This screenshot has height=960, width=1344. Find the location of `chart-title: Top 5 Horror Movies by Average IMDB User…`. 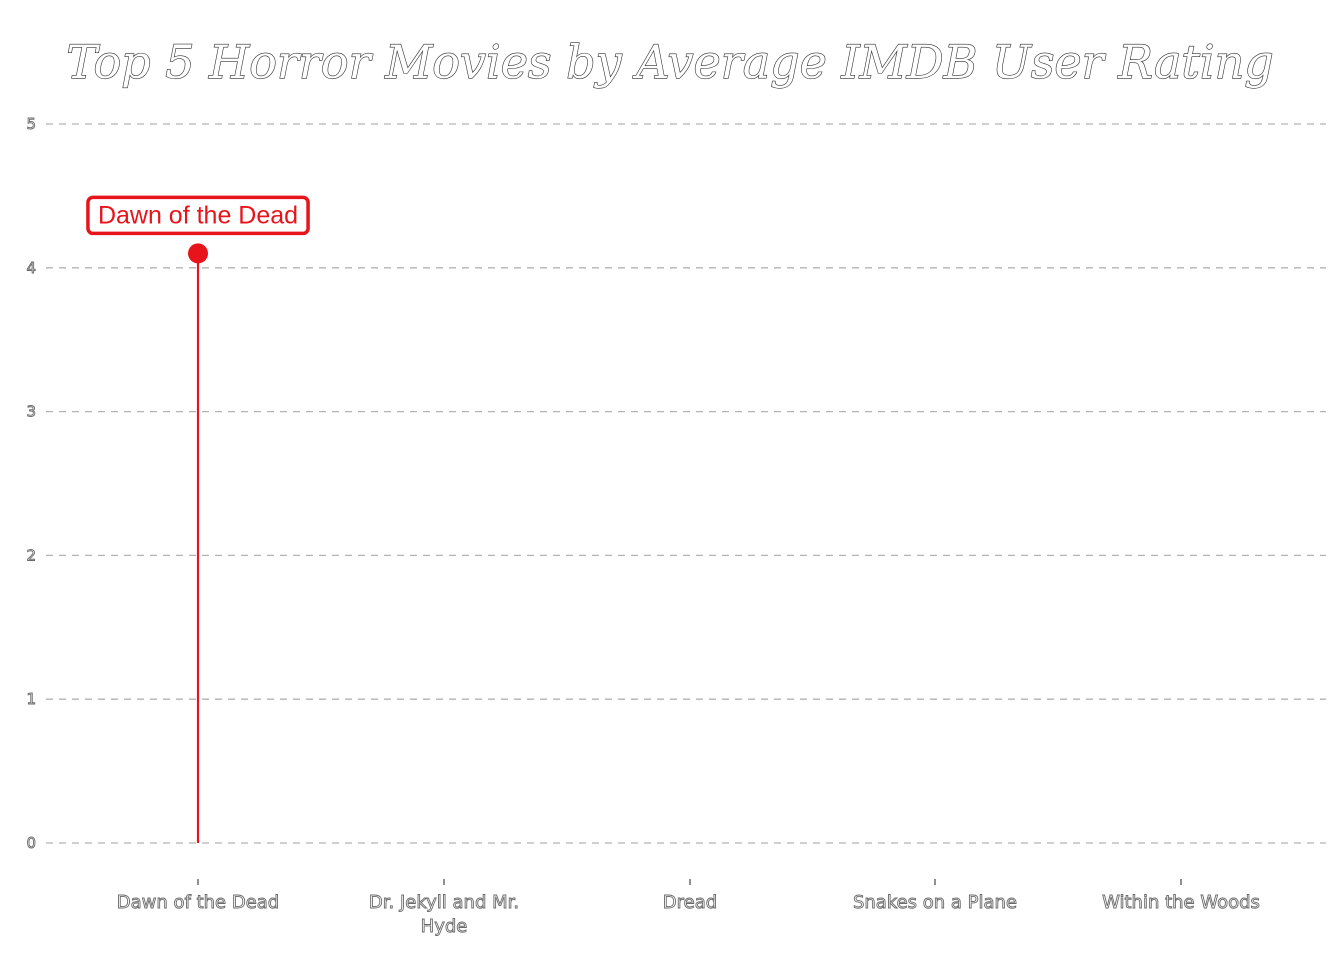

chart-title: Top 5 Horror Movies by Average IMDB User… is located at coordinates (669, 62).